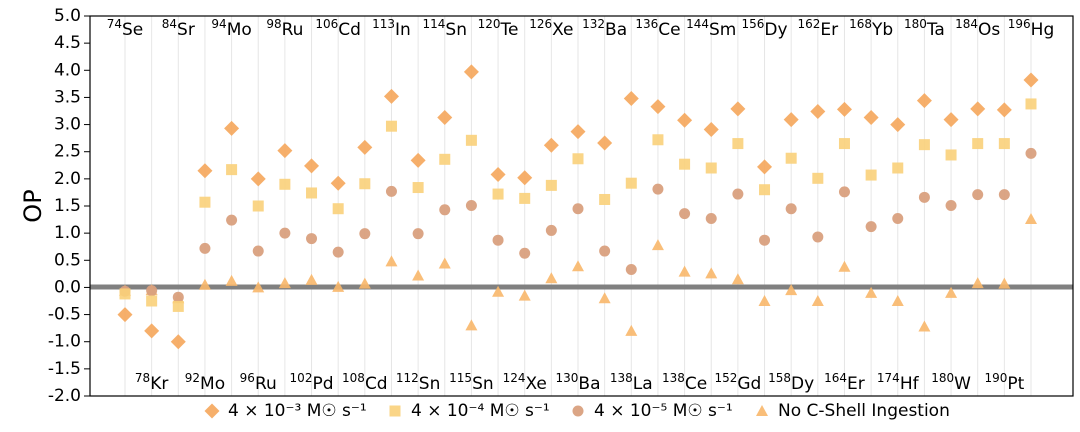  Describe the element at coordinates (212, 411) in the screenshot. I see `legend-marker-diamond` at that location.